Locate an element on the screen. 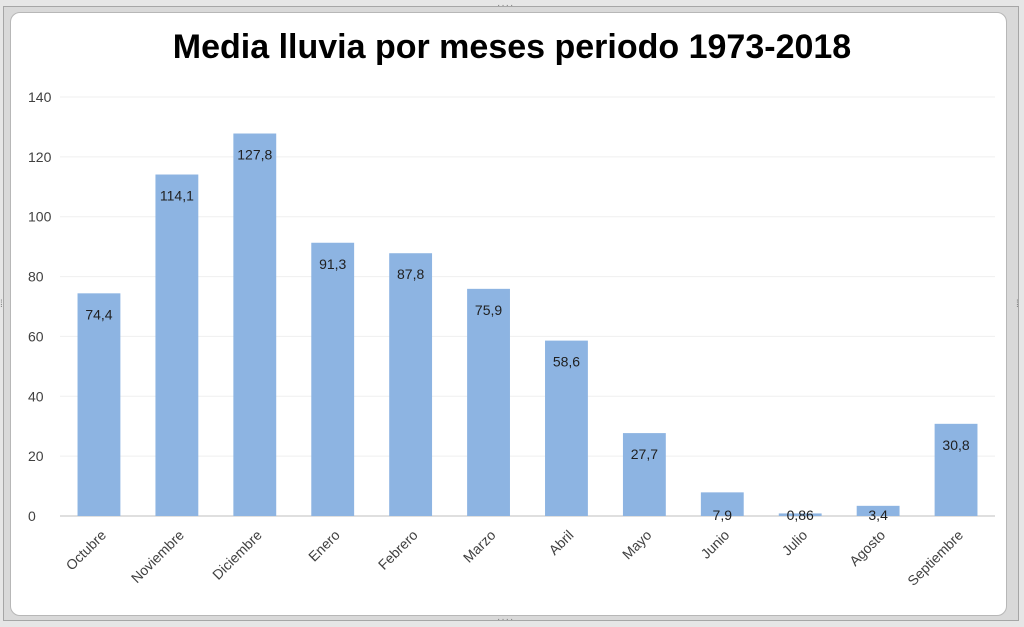 This screenshot has height=627, width=1024. data-label: 58,6 is located at coordinates (566, 362).